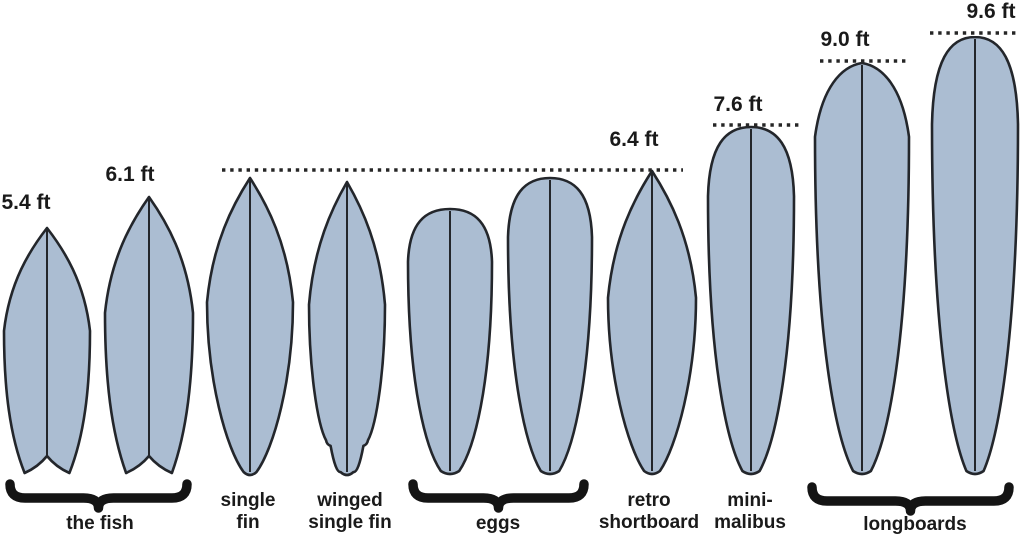  I want to click on surfboard-mini-malibu, so click(751, 300).